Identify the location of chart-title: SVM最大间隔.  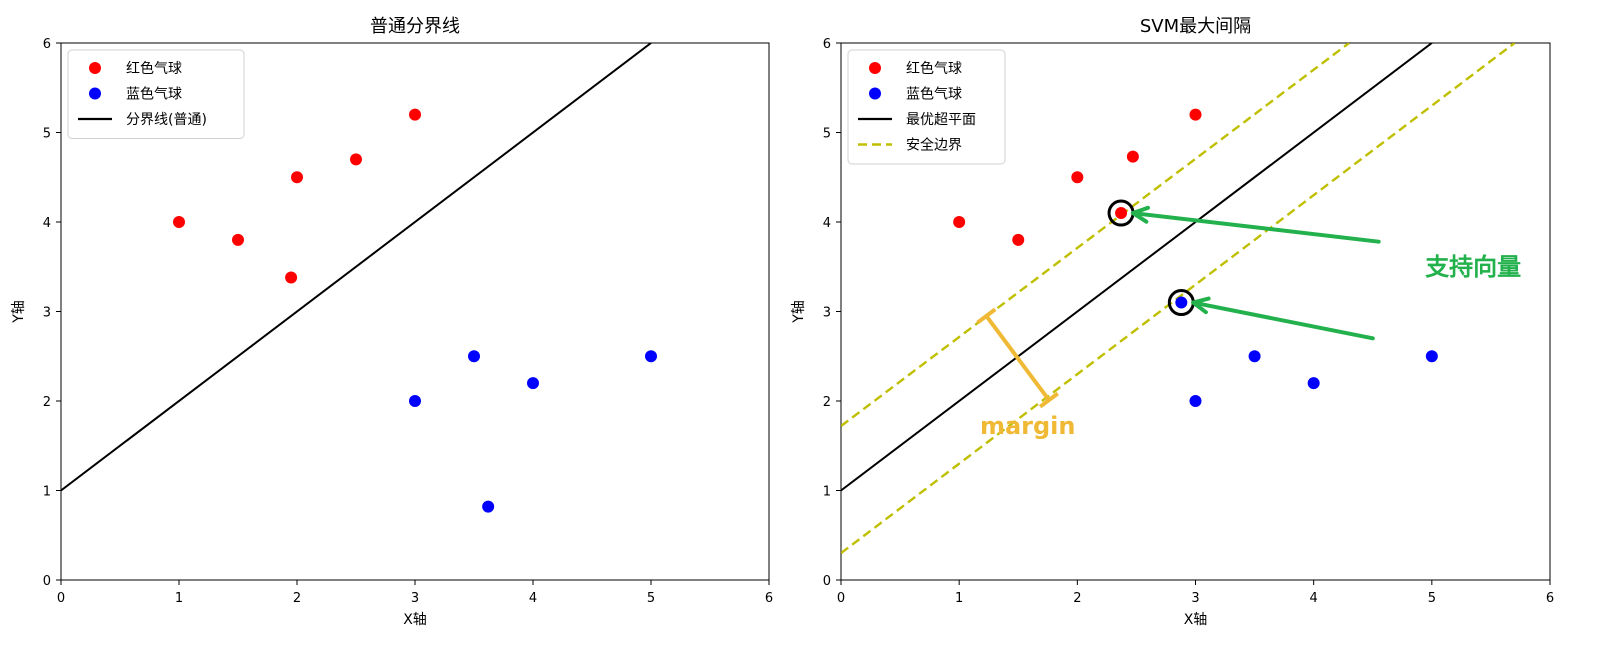
(1195, 26).